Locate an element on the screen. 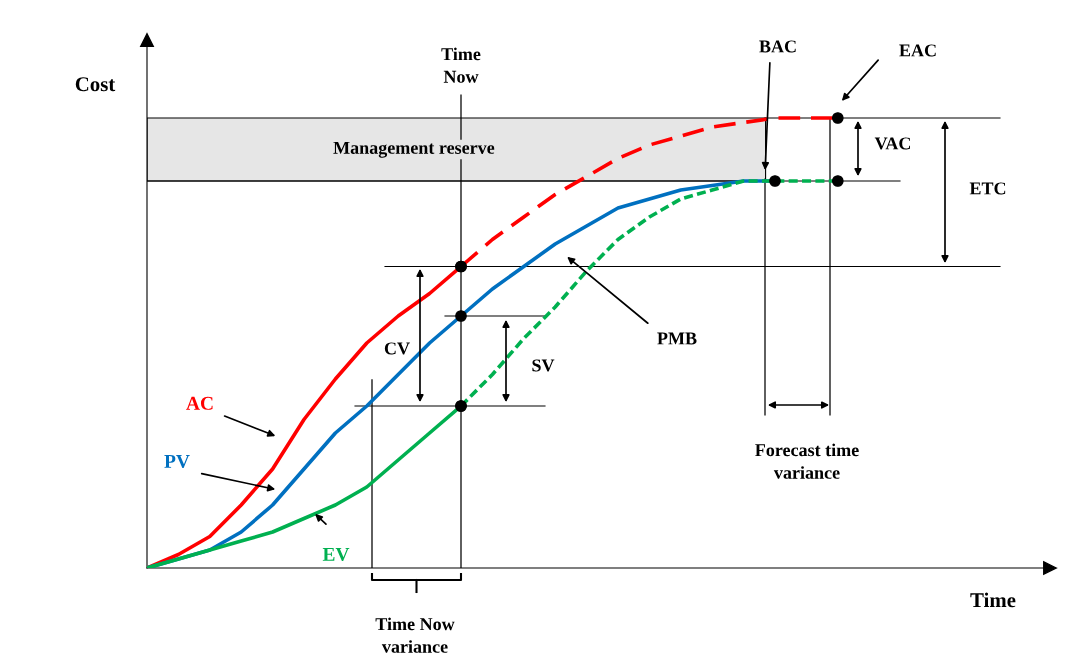  text: VAC is located at coordinates (892, 143).